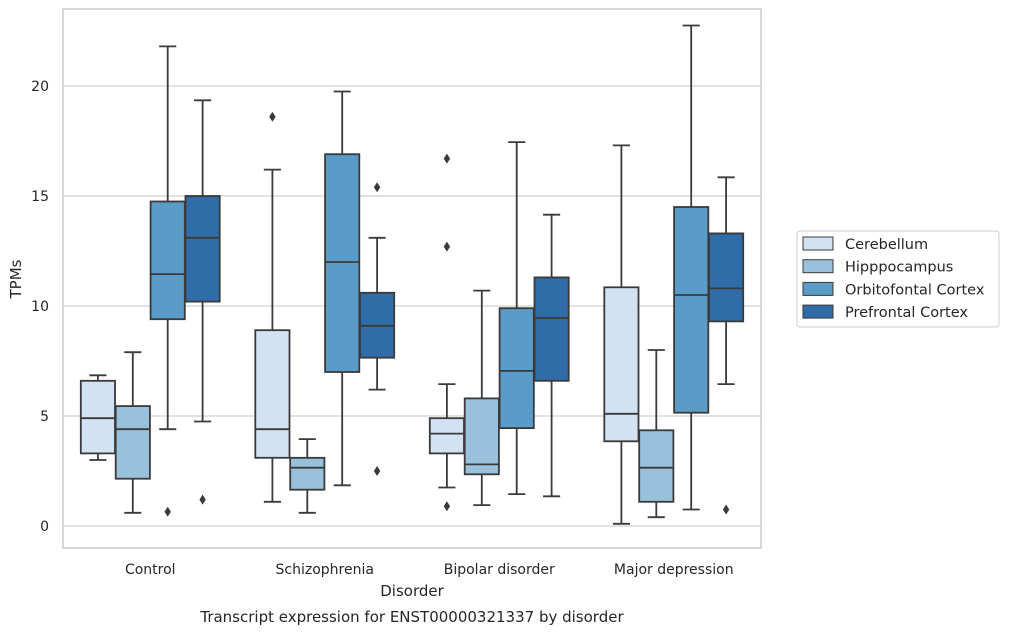 Image resolution: width=1009 pixels, height=634 pixels. Describe the element at coordinates (44, 417) in the screenshot. I see `y-tick-label: 5` at that location.